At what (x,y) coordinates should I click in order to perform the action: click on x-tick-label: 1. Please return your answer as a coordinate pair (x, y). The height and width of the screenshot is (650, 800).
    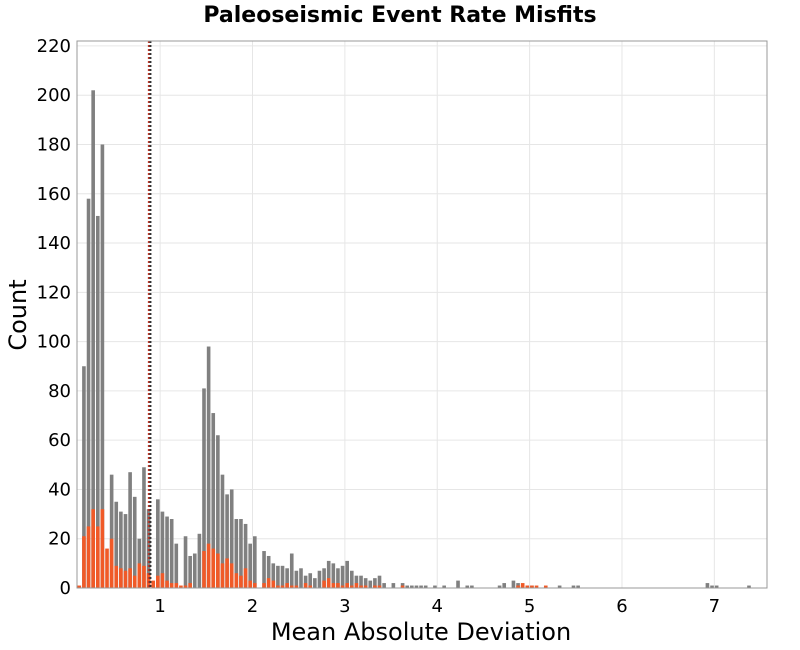
    Looking at the image, I should click on (159, 606).